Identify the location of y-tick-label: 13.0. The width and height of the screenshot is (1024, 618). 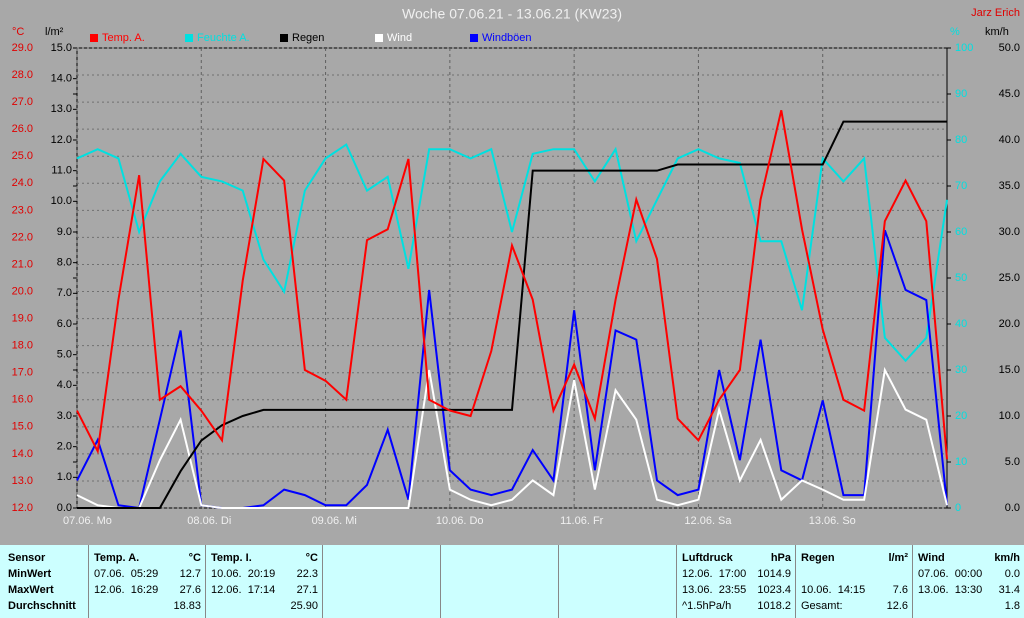
(22, 481).